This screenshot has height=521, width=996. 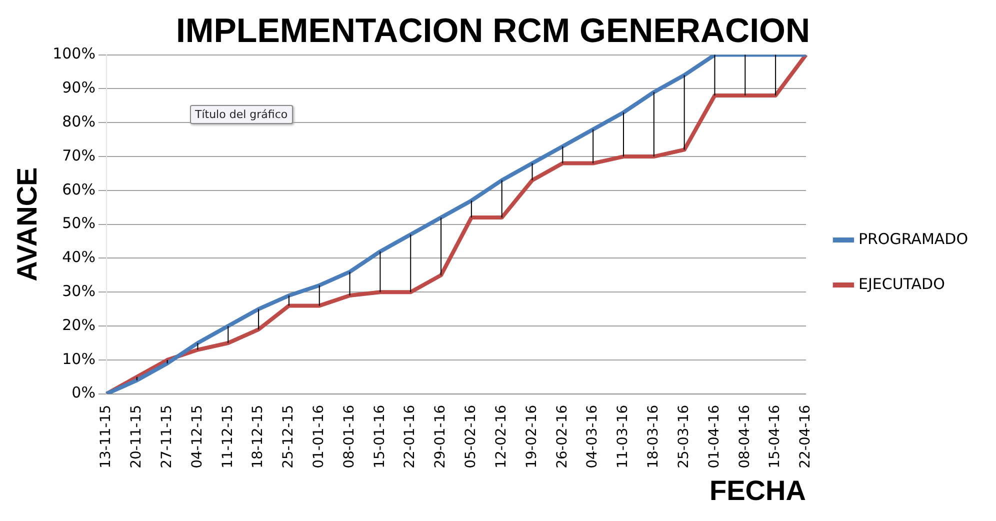 I want to click on x-tick-label: 18-12-15, so click(x=258, y=436).